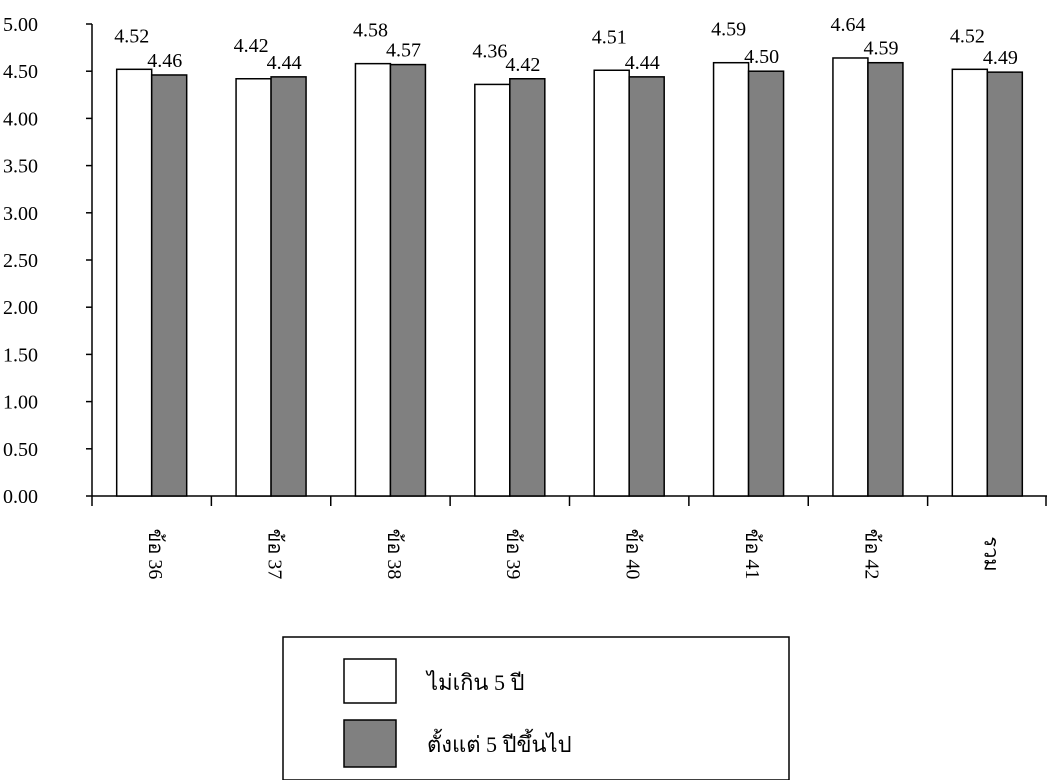 The image size is (1047, 780). Describe the element at coordinates (403, 51) in the screenshot. I see `data-label-series-1-3: 4.57` at that location.